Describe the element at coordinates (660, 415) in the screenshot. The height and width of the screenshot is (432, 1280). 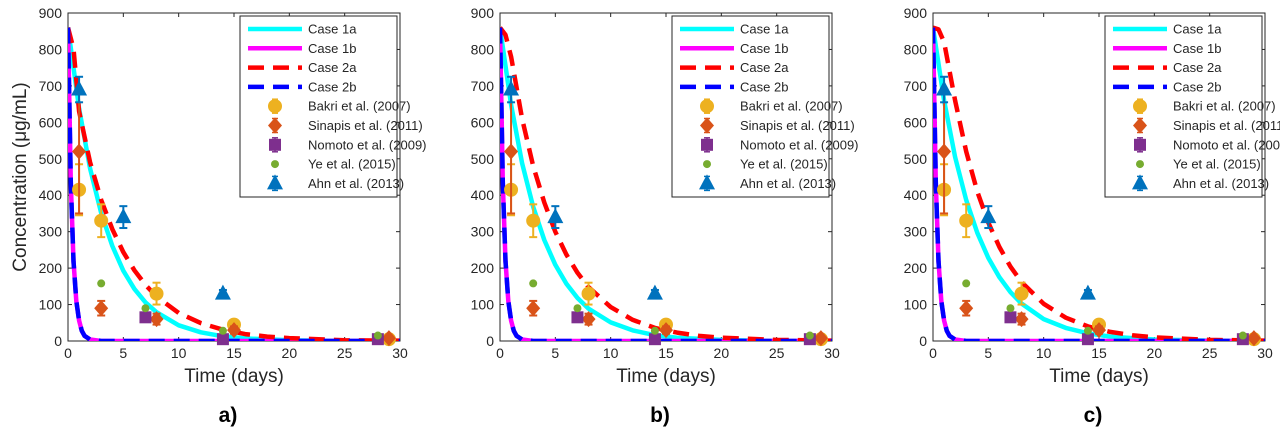
I see `panel-label: b)` at that location.